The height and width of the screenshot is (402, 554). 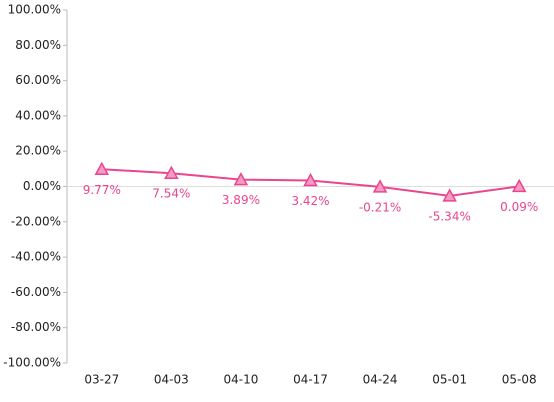 What do you see at coordinates (42, 186) in the screenshot?
I see `y-tick-label: 0.00%` at bounding box center [42, 186].